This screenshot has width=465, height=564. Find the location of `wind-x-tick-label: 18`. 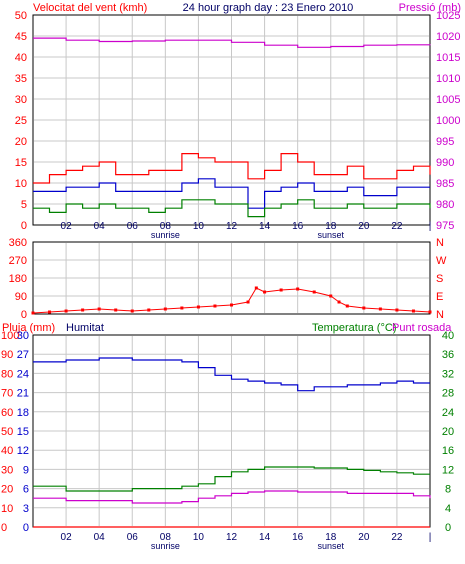

wind-x-tick-label: 18 is located at coordinates (331, 226).